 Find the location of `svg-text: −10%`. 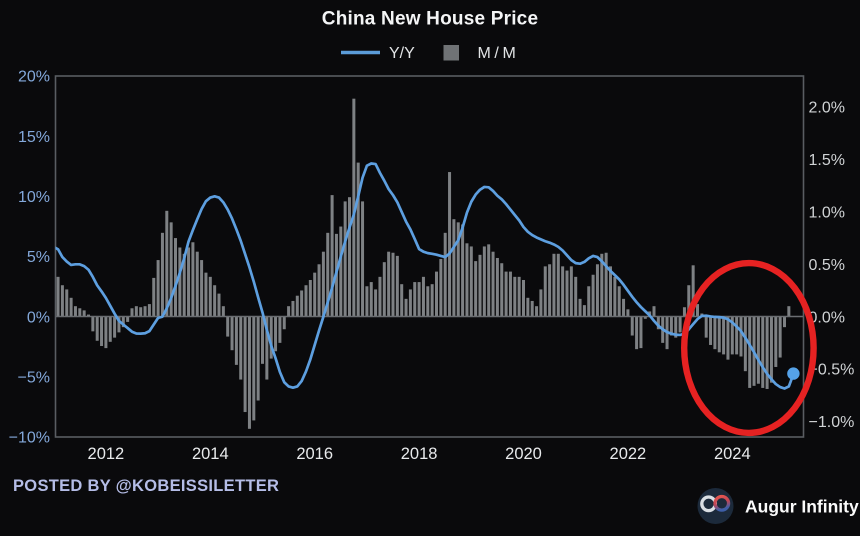

svg-text: −10% is located at coordinates (29, 438).